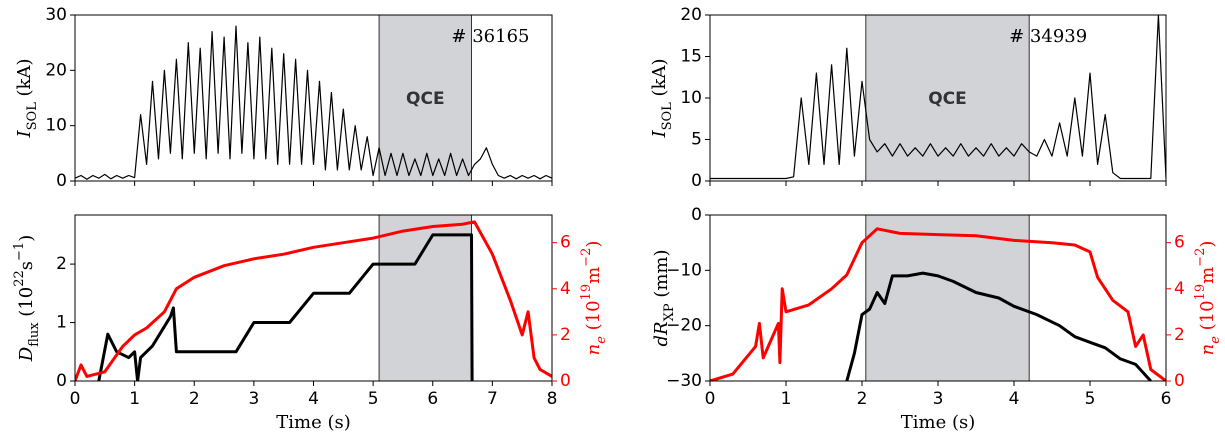  I want to click on plot-frame, so click(313, 298).